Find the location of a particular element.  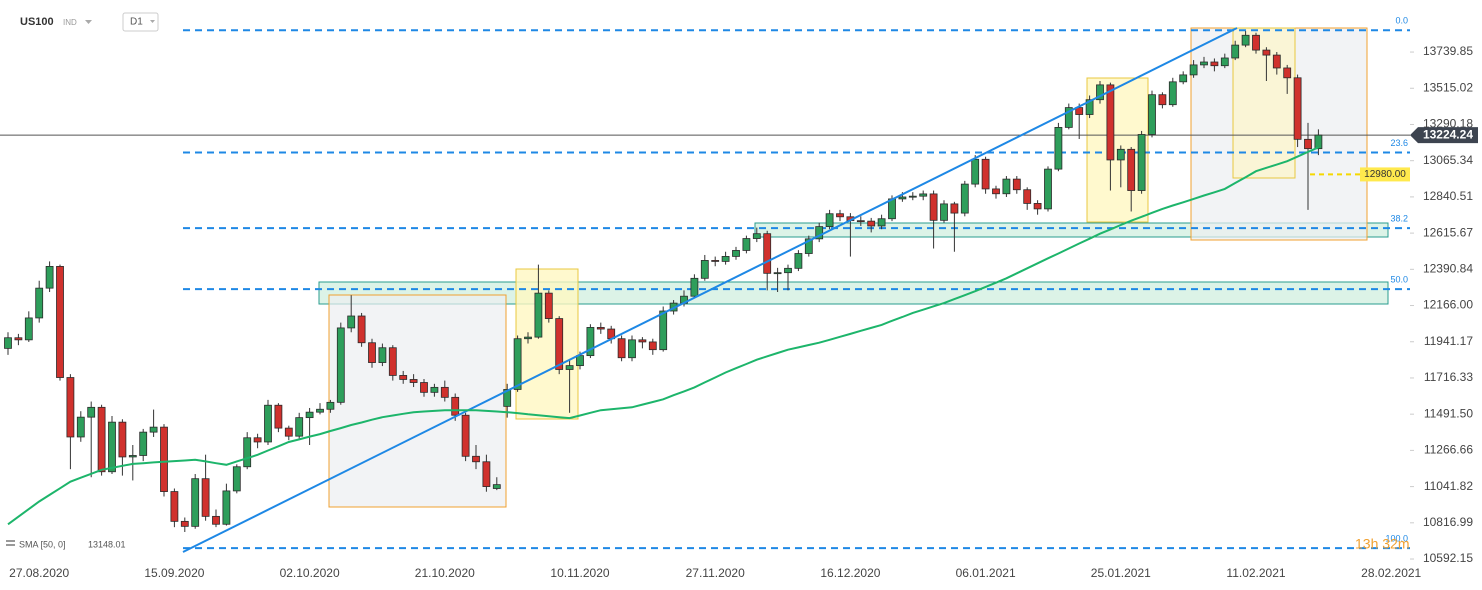

interval-button is located at coordinates (140, 22).